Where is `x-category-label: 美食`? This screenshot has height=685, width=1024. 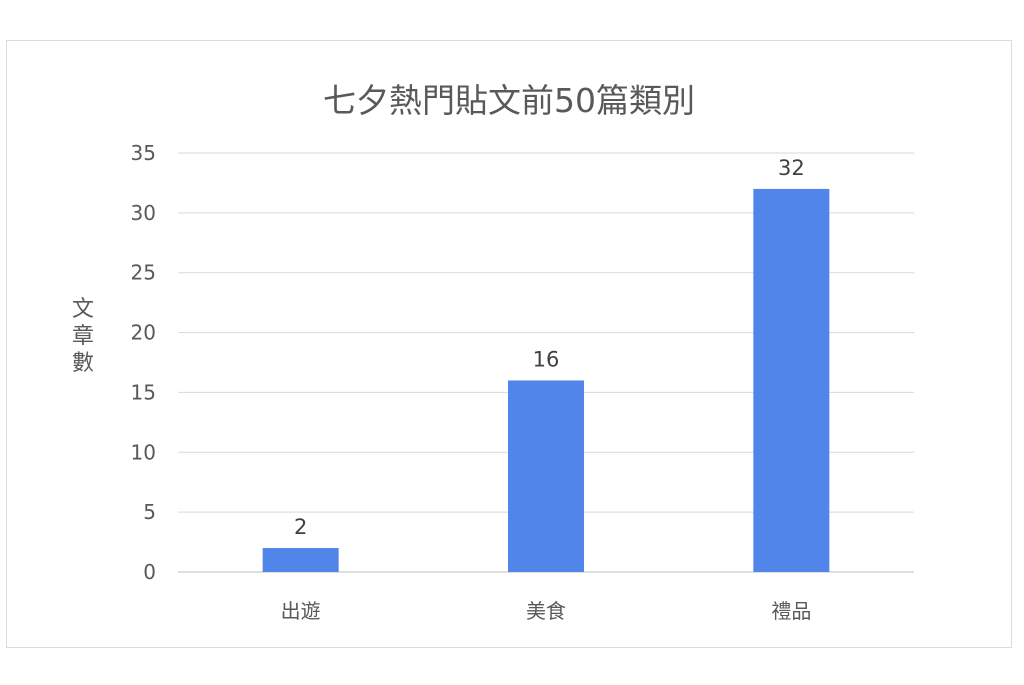
x-category-label: 美食 is located at coordinates (546, 611).